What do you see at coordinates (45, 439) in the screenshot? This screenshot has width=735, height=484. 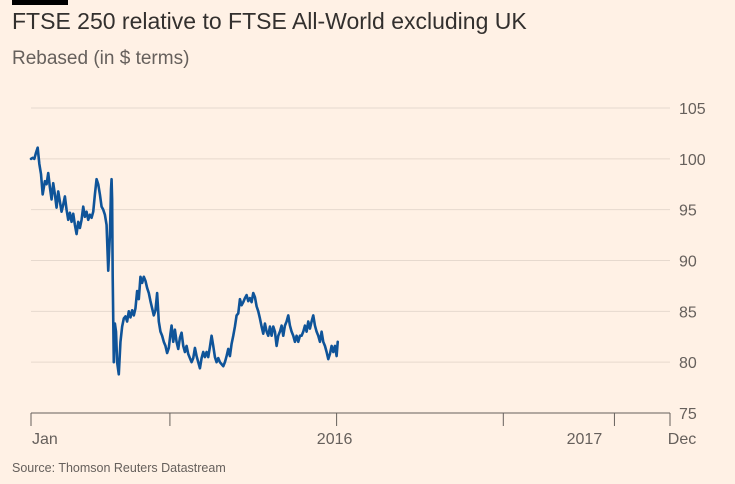 I see `x-tick-label-jan: Jan` at bounding box center [45, 439].